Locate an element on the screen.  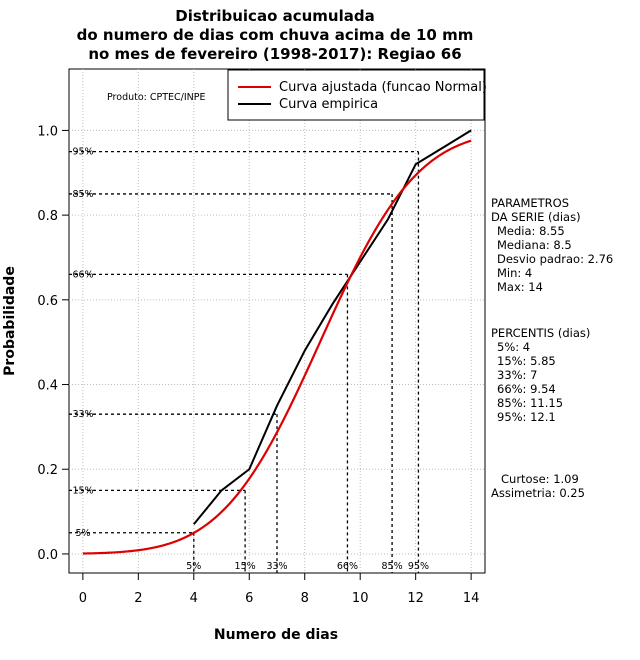
y-tick-label: 0.4 is located at coordinates (47, 386).